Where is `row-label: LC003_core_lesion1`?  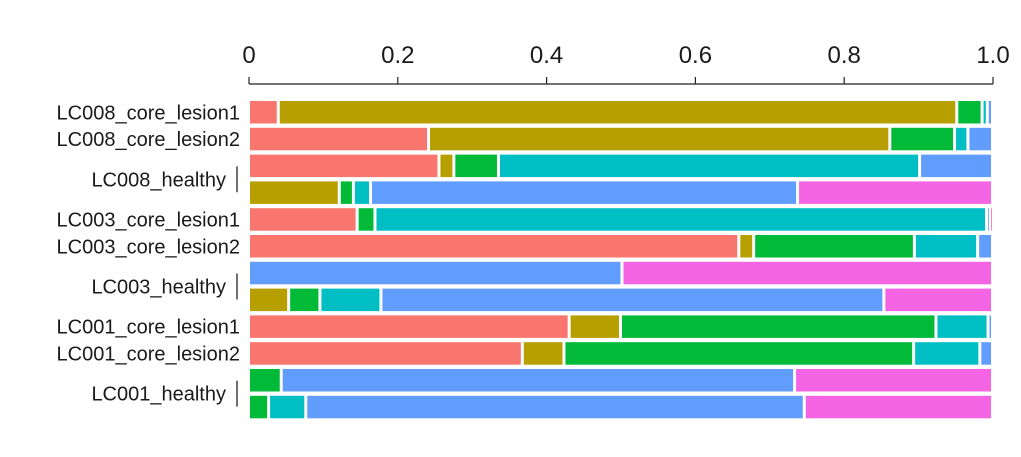
row-label: LC003_core_lesion1 is located at coordinates (148, 220).